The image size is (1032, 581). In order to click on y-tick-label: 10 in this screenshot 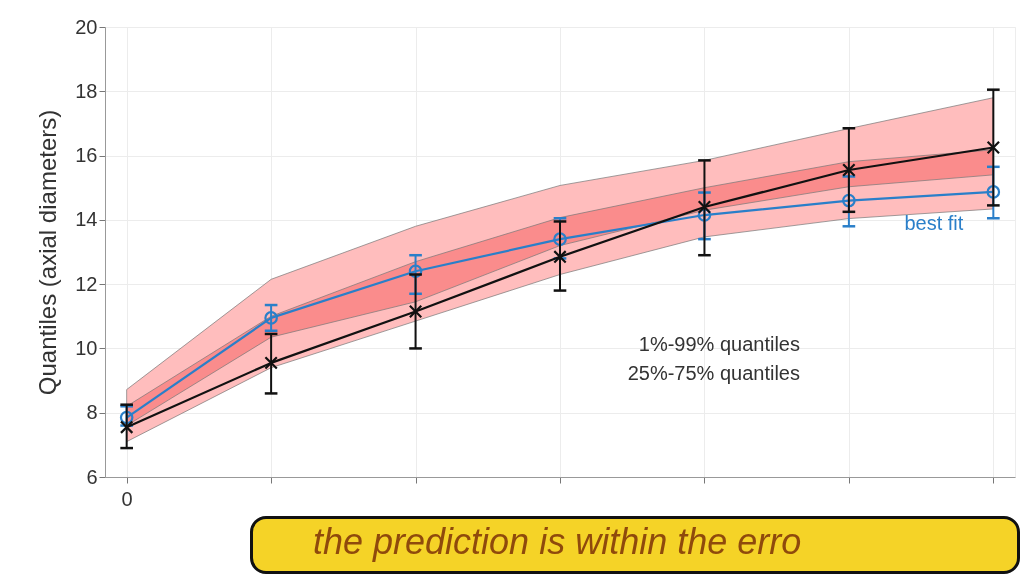, I will do `click(86, 347)`.